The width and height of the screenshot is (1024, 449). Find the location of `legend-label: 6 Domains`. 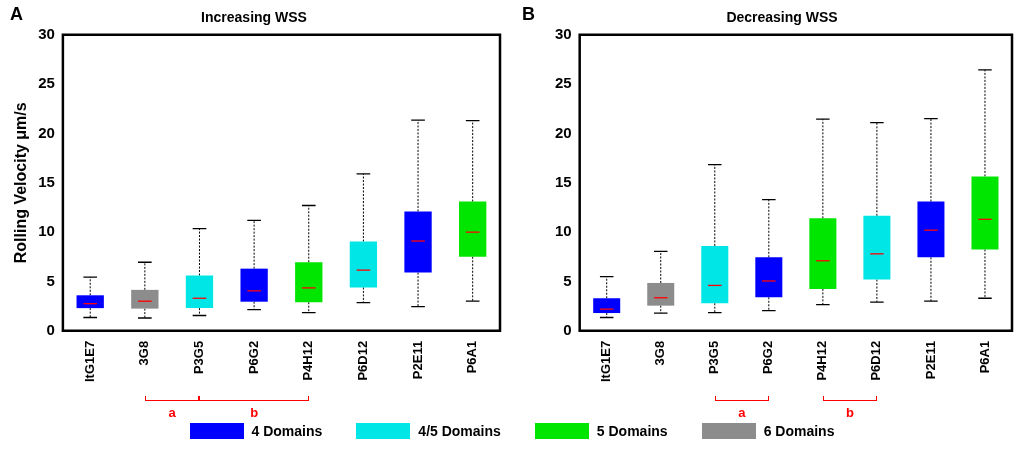

legend-label: 6 Domains is located at coordinates (799, 431).